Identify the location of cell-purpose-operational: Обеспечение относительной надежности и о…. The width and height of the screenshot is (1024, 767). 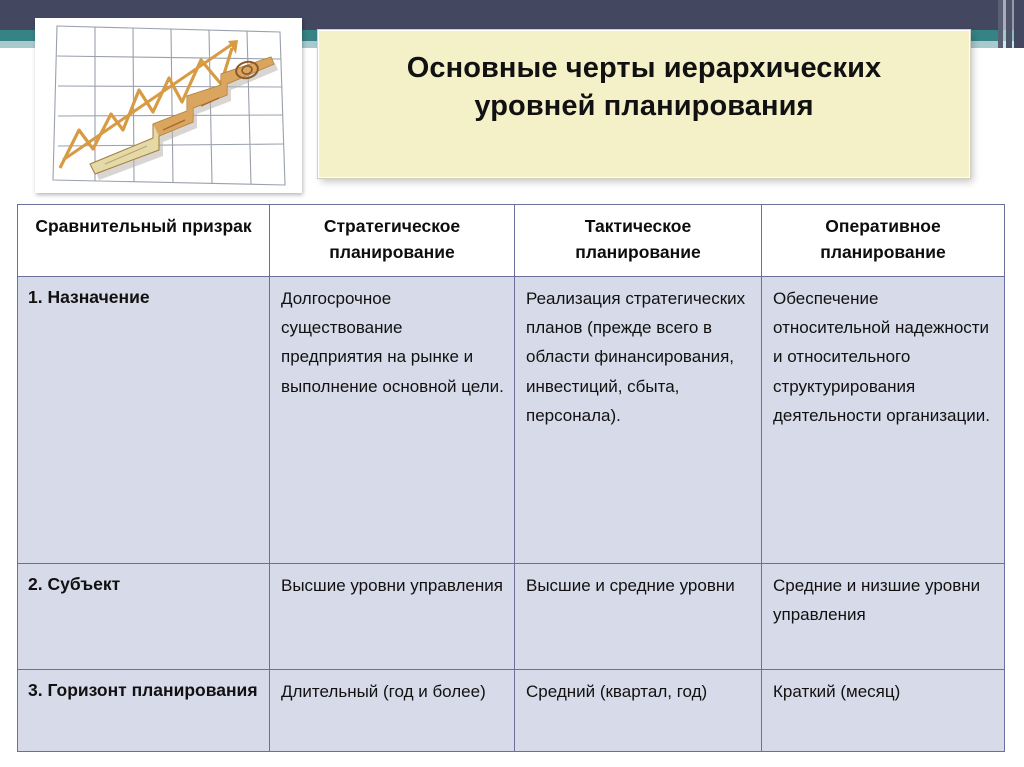
(883, 420).